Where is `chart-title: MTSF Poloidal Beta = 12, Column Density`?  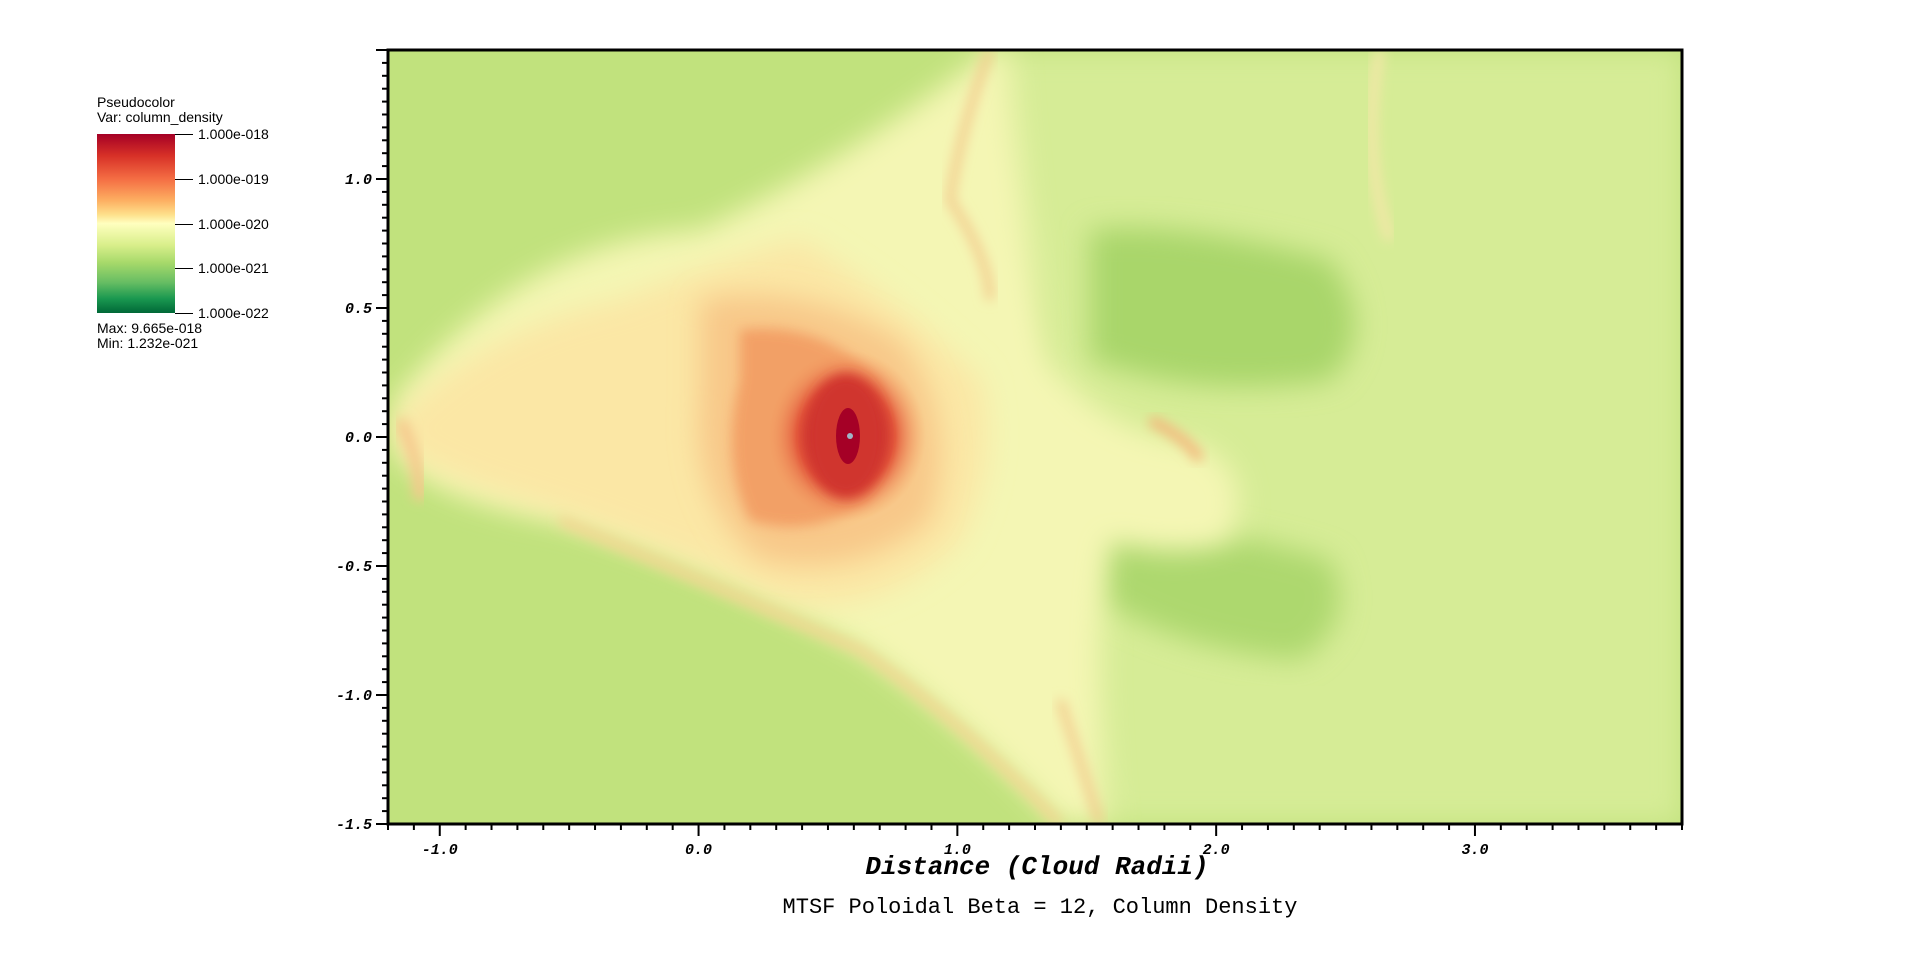 chart-title: MTSF Poloidal Beta = 12, Column Density is located at coordinates (1040, 907).